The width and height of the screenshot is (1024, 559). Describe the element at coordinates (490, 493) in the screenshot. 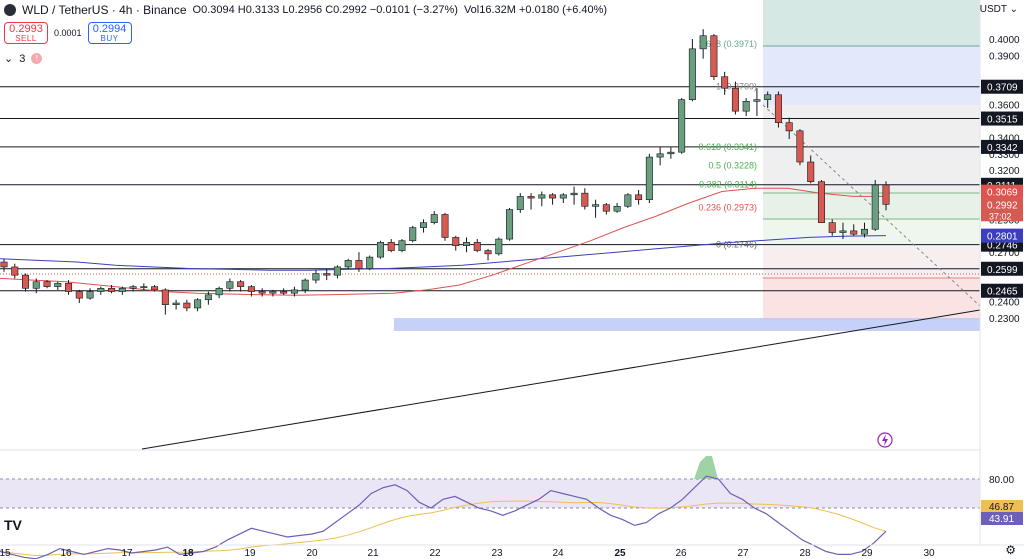

I see `rsi-band` at that location.